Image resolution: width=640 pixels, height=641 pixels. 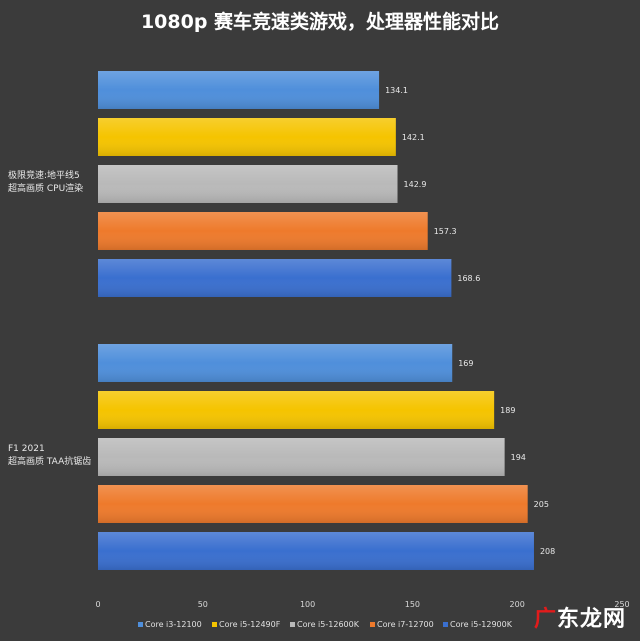 I want to click on x-tick-0: 0, so click(x=97, y=604).